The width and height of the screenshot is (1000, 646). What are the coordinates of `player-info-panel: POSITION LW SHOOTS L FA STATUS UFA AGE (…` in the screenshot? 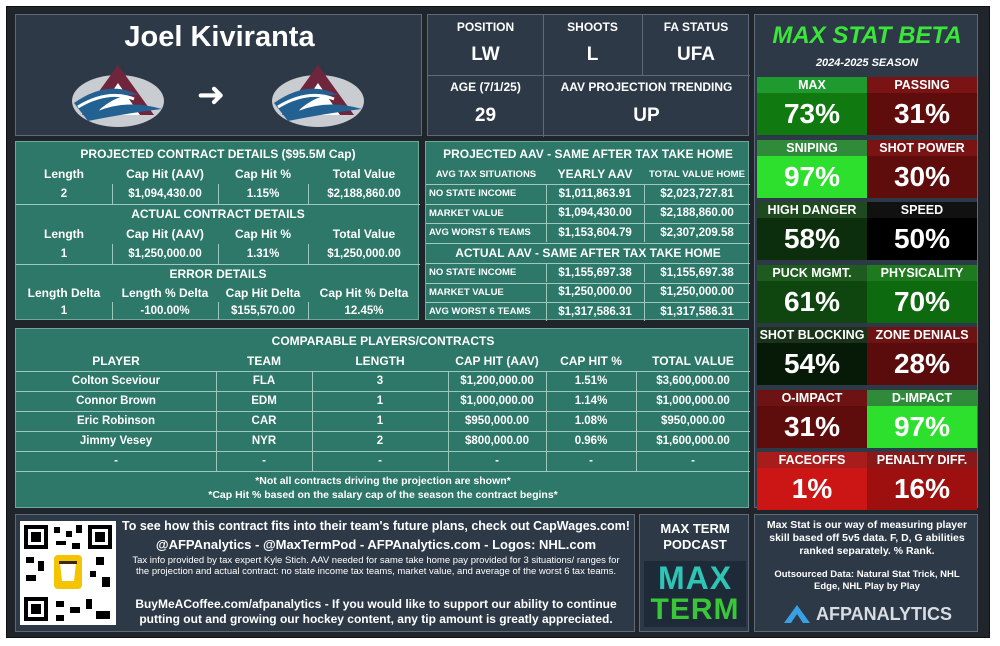 It's located at (588, 75).